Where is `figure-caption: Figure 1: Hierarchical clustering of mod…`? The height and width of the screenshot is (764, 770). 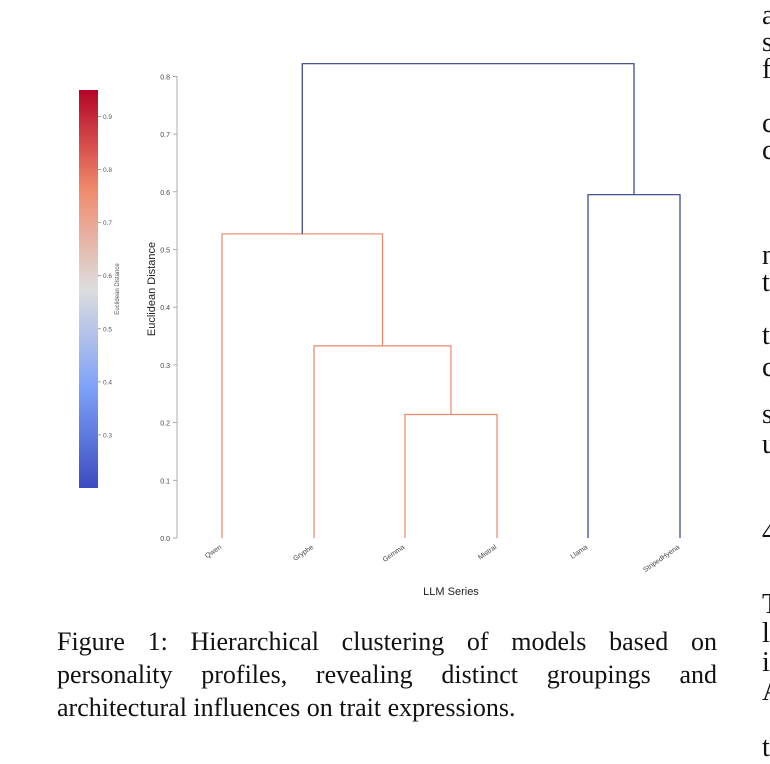 figure-caption: Figure 1: Hierarchical clustering of mod… is located at coordinates (387, 674).